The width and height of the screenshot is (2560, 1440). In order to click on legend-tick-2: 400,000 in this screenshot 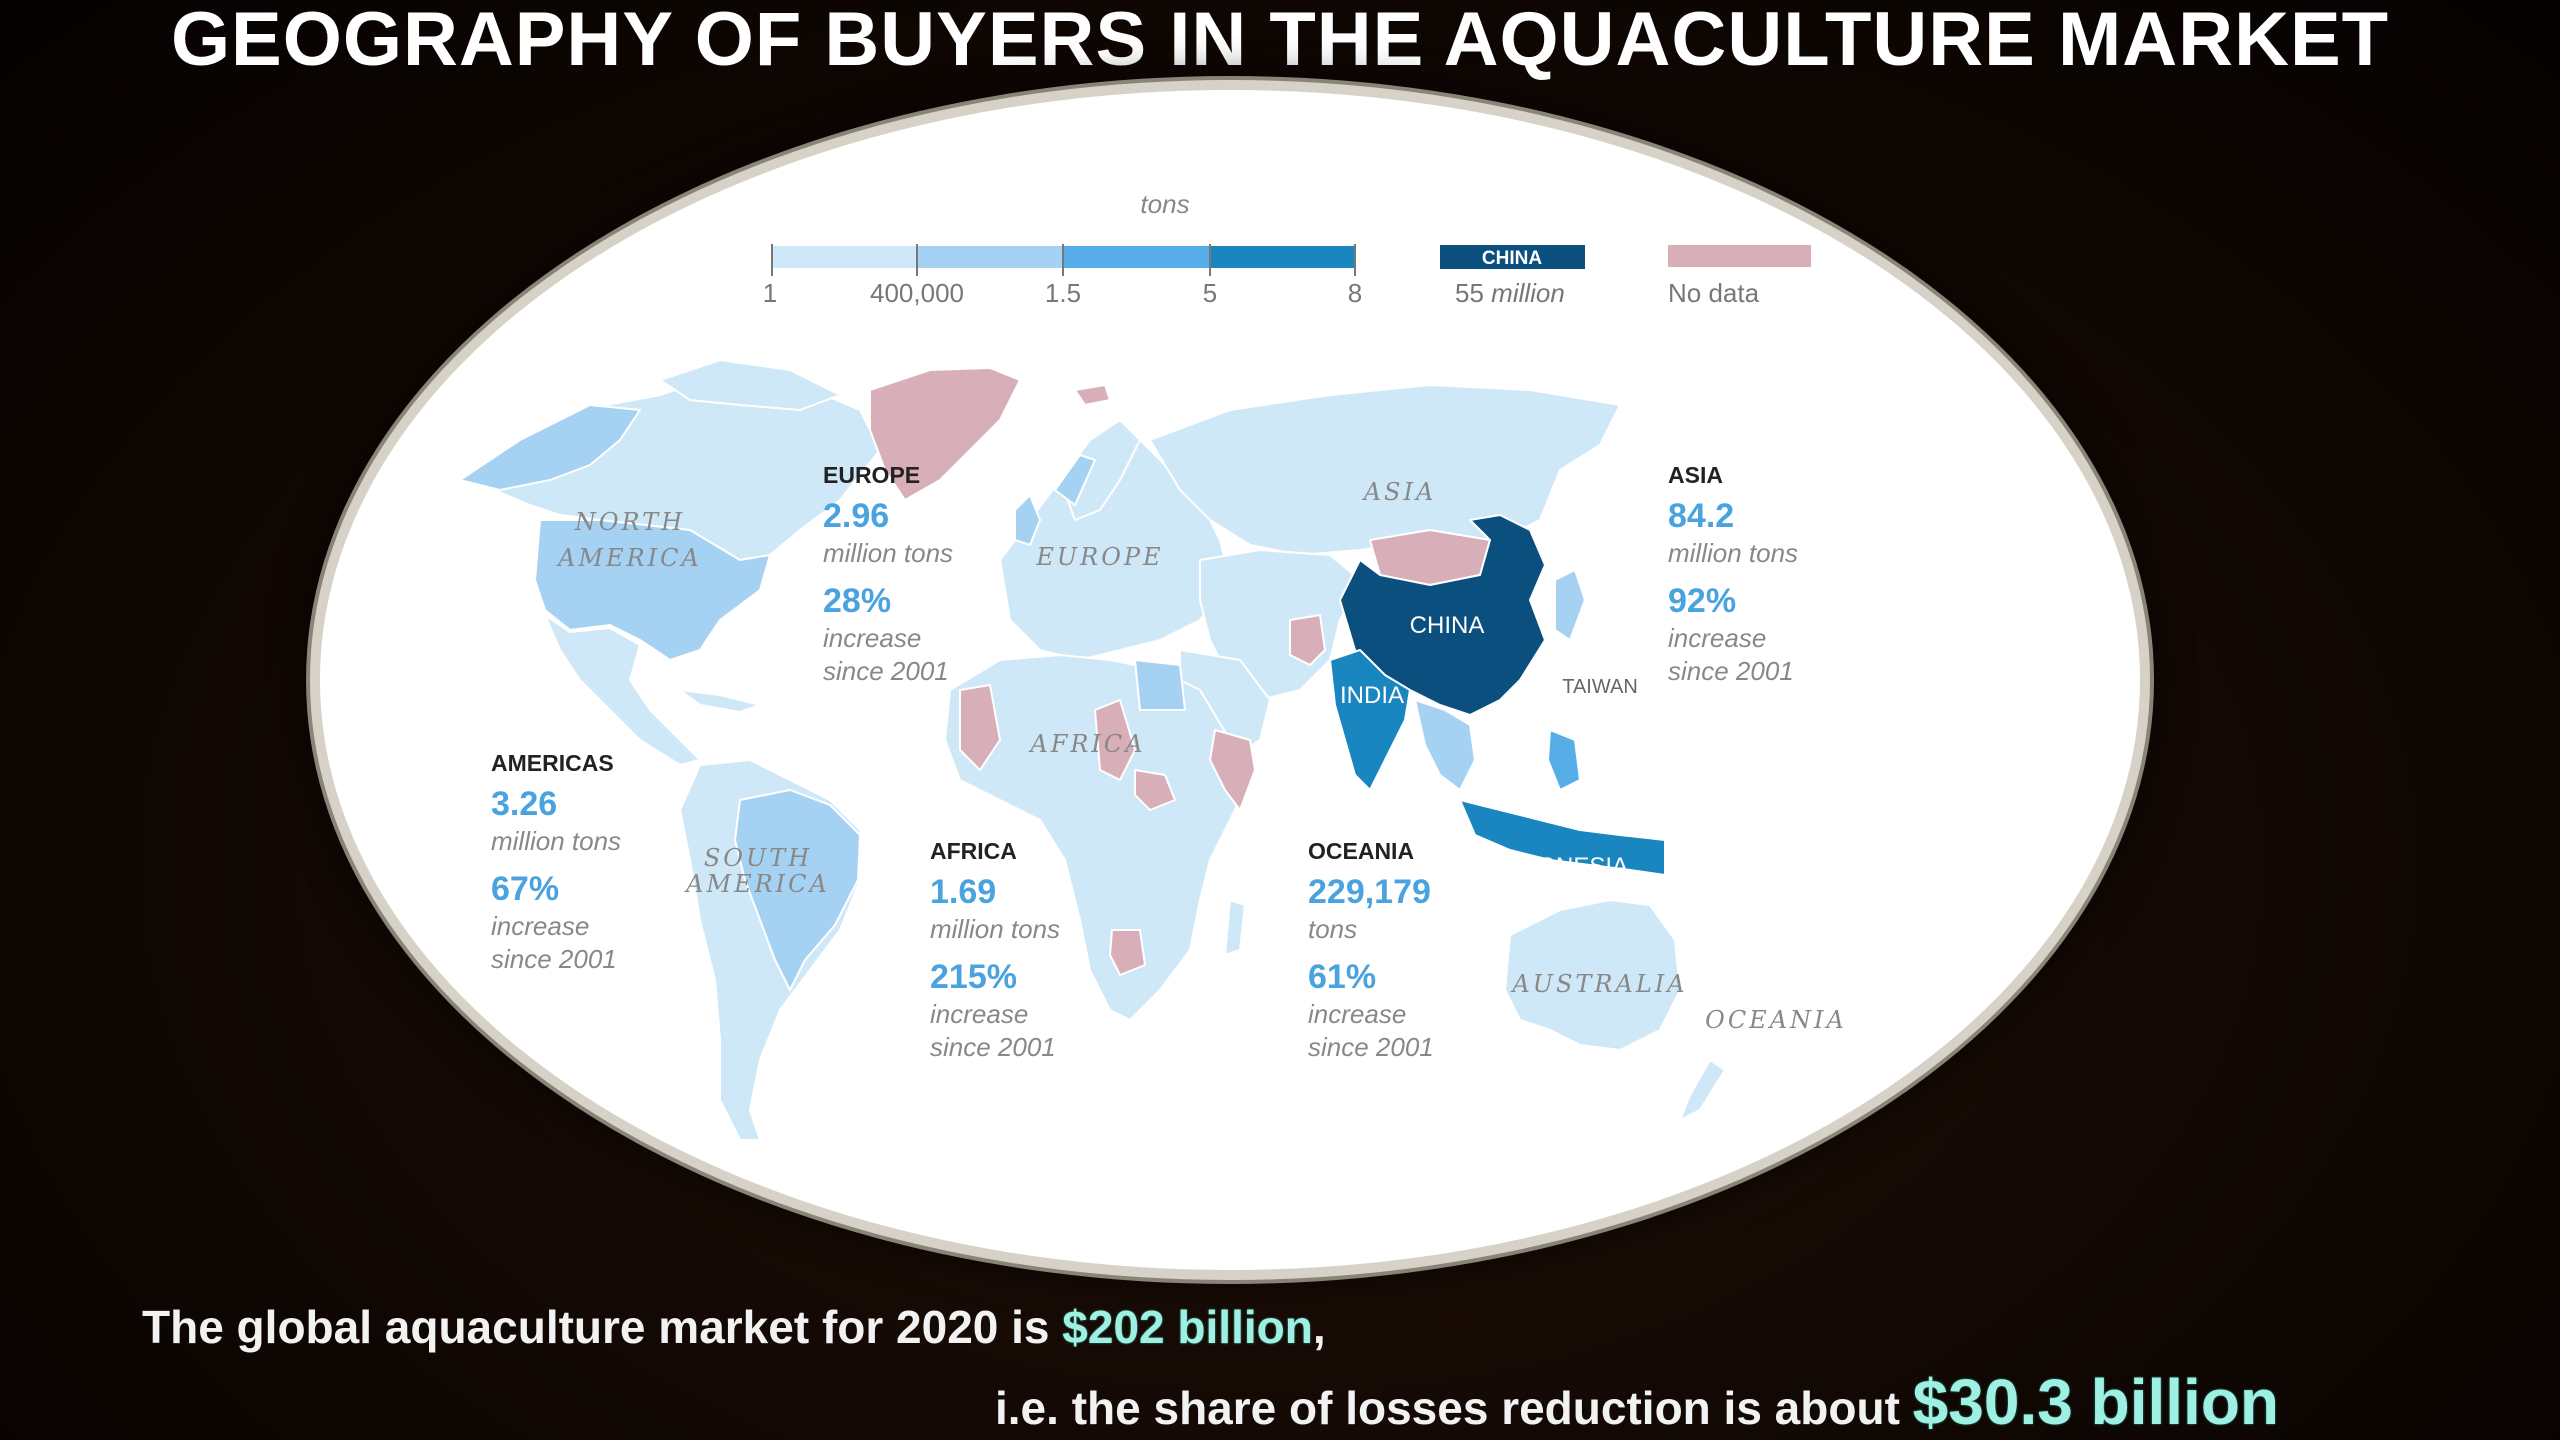, I will do `click(917, 293)`.